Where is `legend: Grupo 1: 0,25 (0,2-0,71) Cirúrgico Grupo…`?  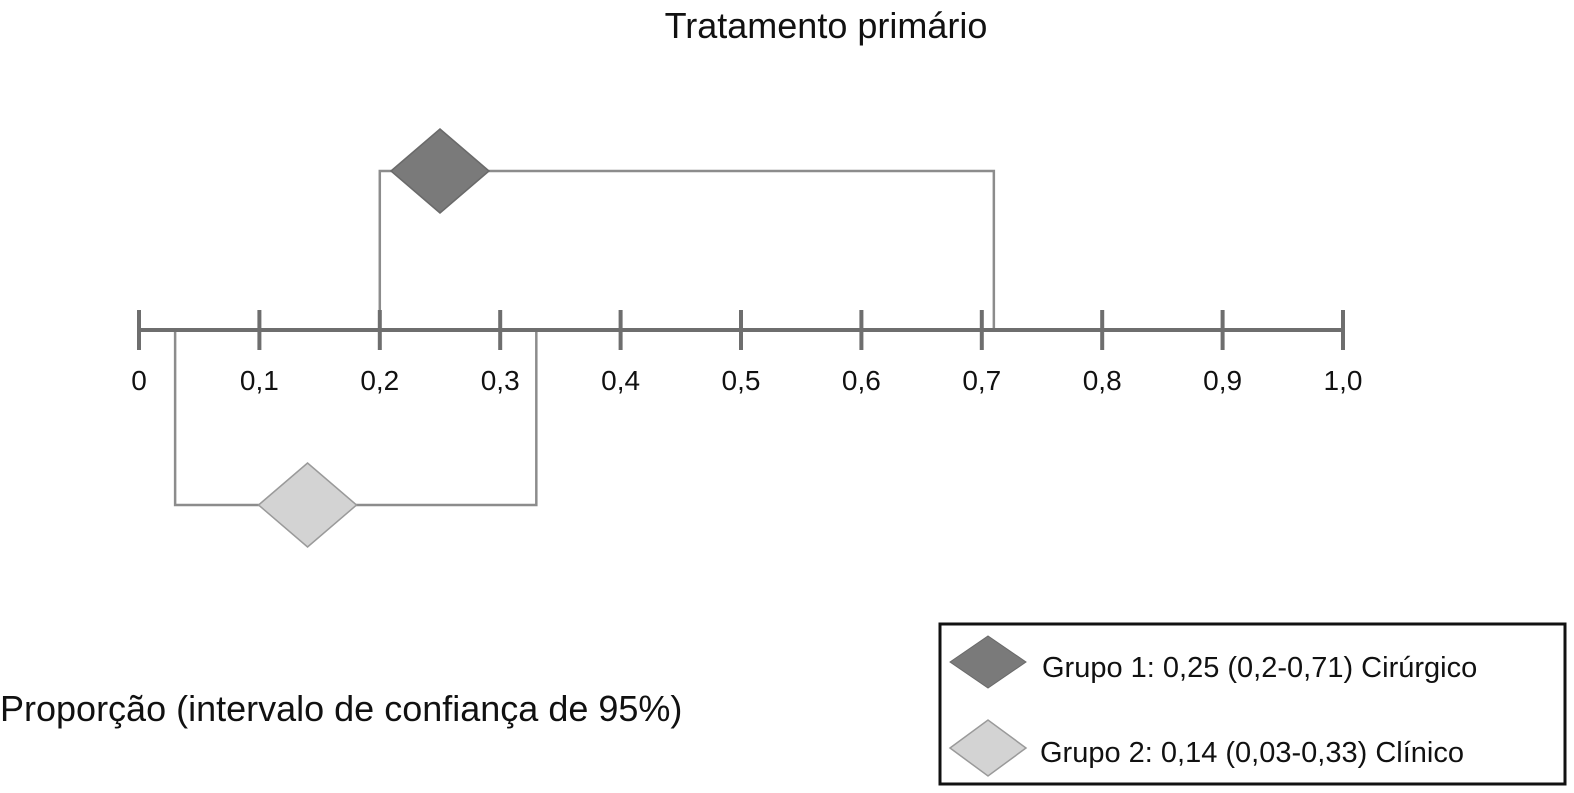 legend: Grupo 1: 0,25 (0,2-0,71) Cirúrgico Grupo… is located at coordinates (1252, 704).